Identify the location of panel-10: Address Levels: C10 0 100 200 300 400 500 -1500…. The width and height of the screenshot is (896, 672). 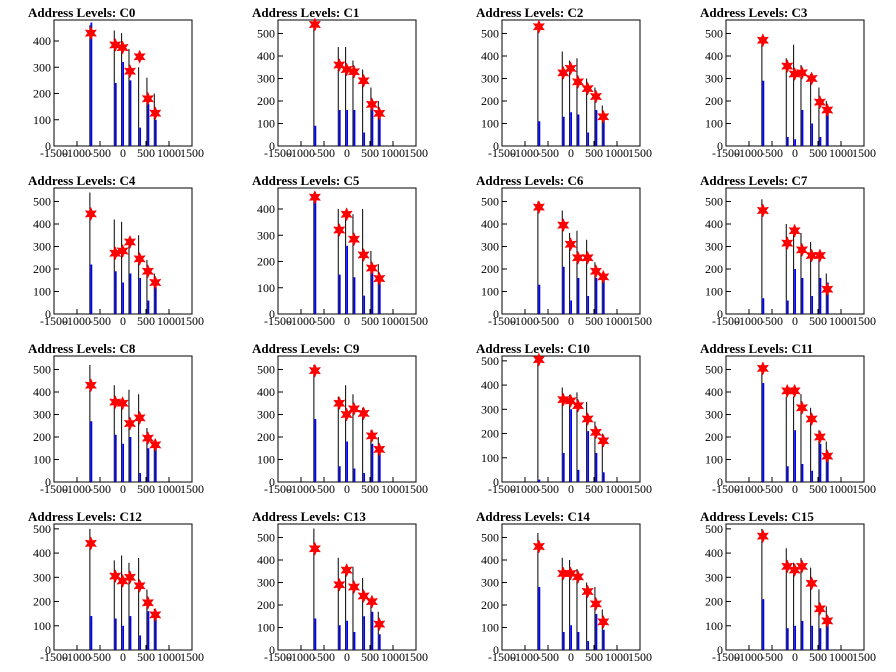
(564, 418).